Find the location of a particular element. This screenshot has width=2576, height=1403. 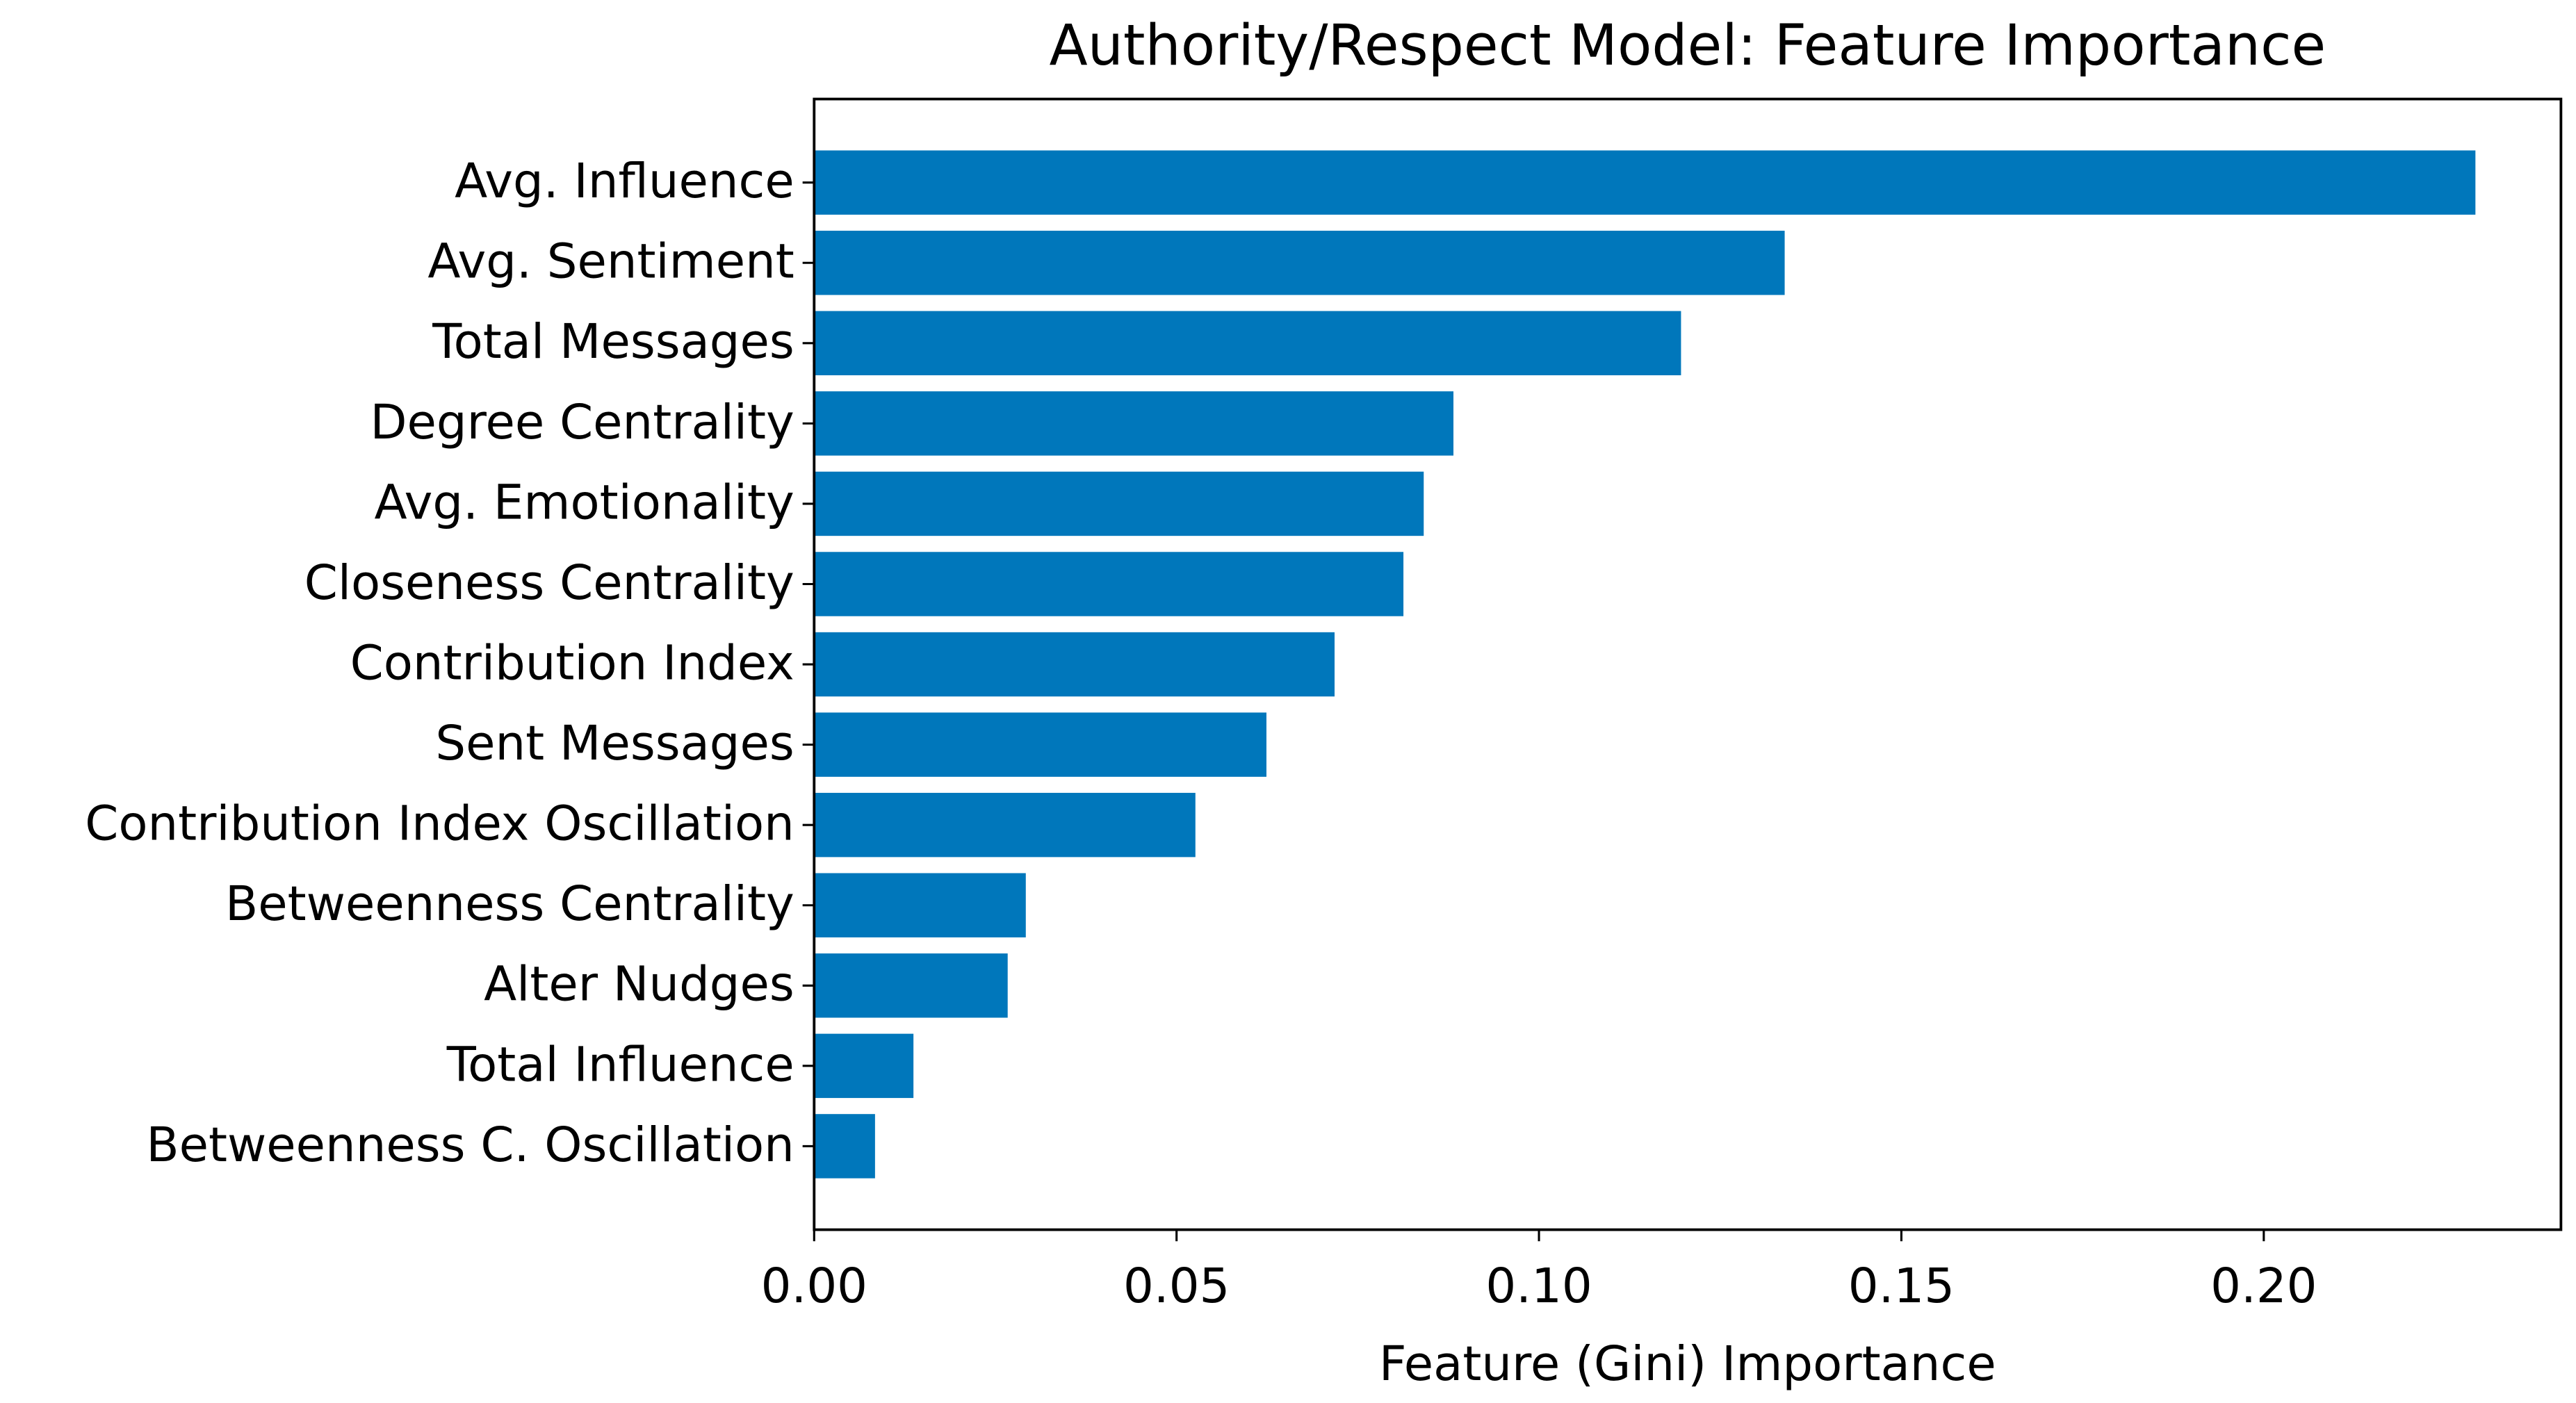

x-tick-label: 0.20 is located at coordinates (2263, 1286).